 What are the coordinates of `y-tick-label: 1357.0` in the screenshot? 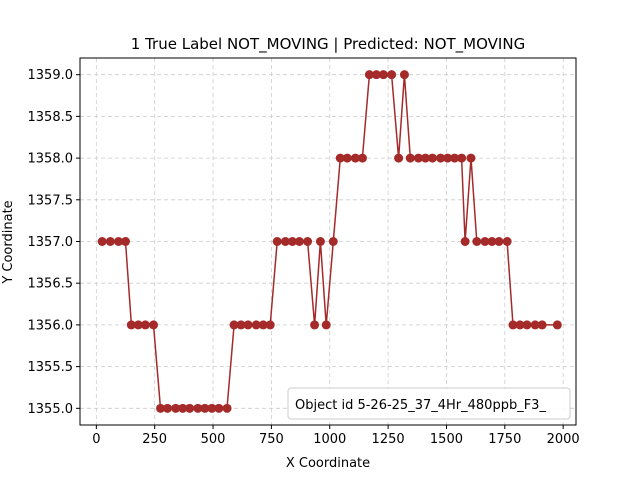 It's located at (51, 242).